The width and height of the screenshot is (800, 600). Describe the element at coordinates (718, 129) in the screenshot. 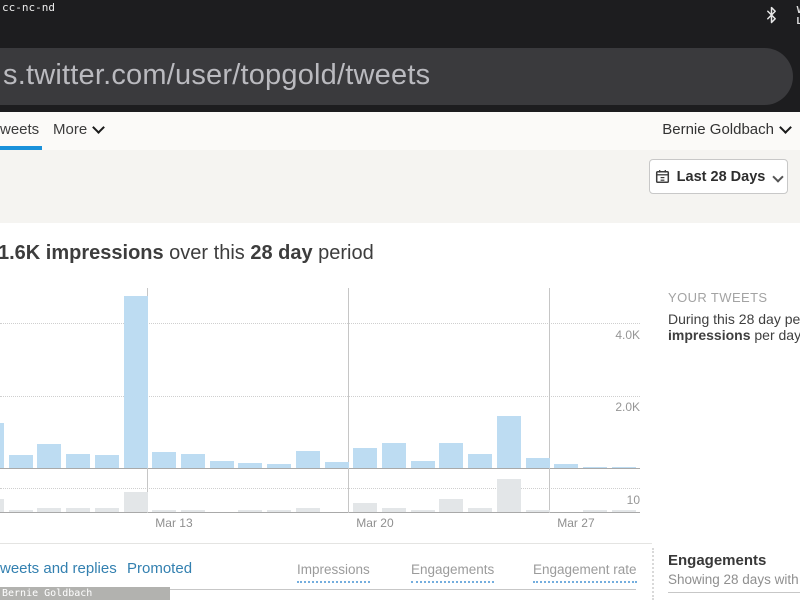

I see `account-name: Bernie Goldbach` at that location.